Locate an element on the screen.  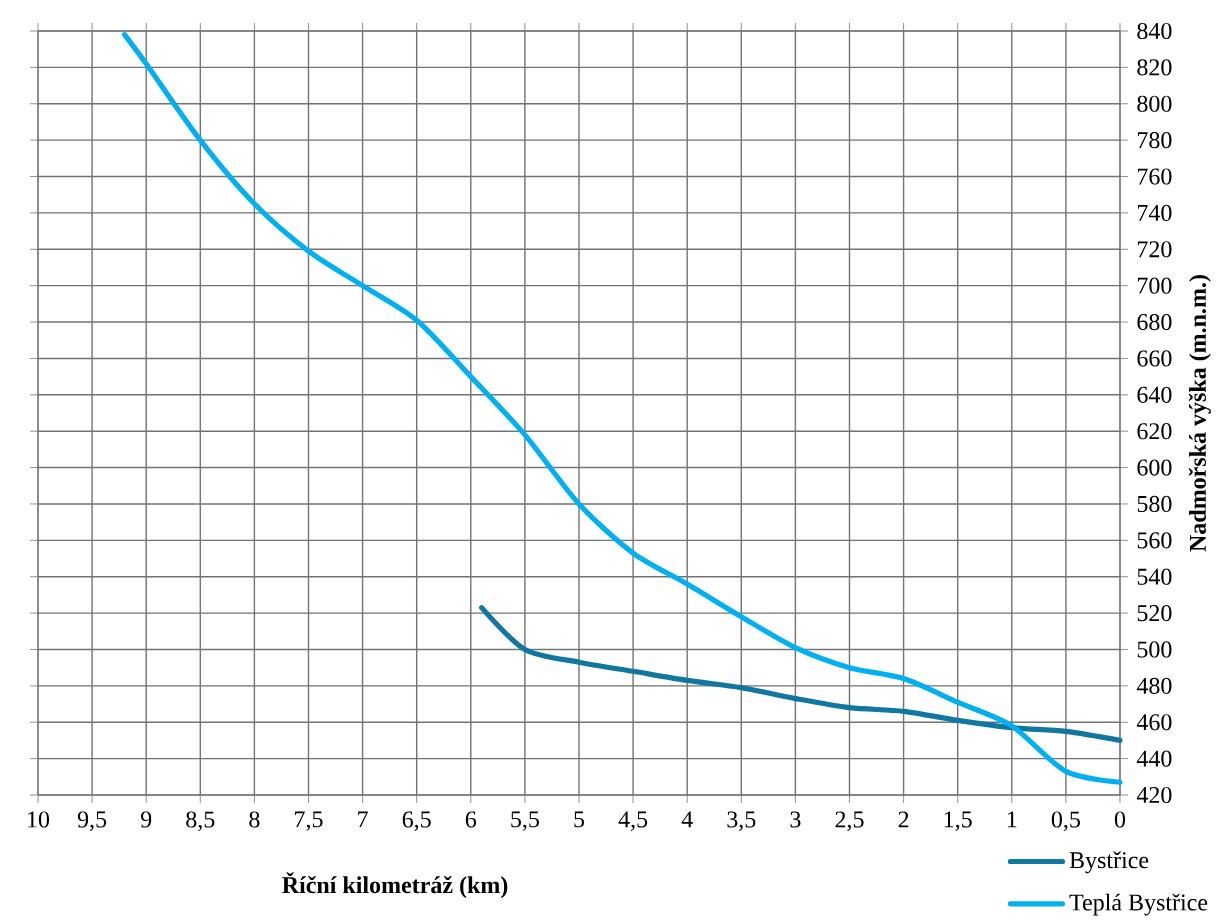
legend-label: Teplá Bystřice is located at coordinates (1138, 904).